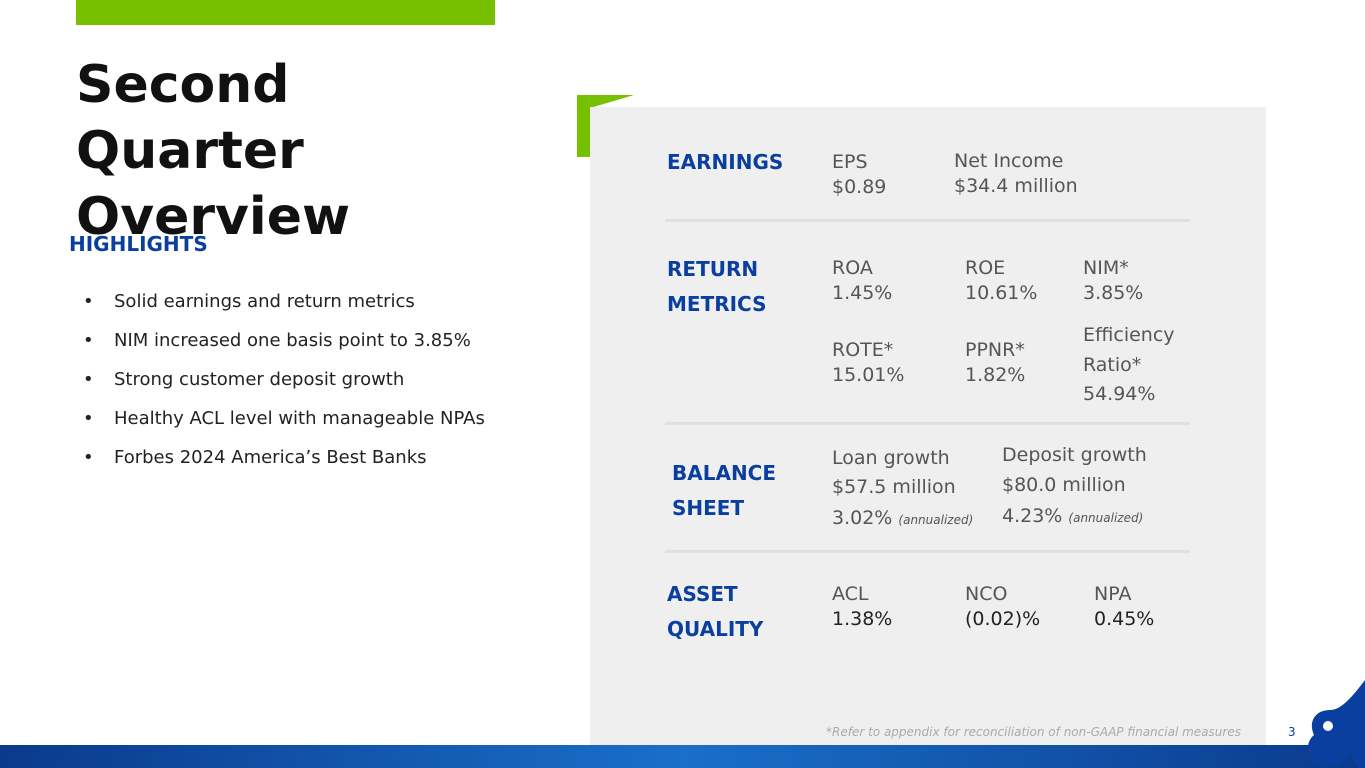  Describe the element at coordinates (1113, 594) in the screenshot. I see `metric-name: NPA` at that location.